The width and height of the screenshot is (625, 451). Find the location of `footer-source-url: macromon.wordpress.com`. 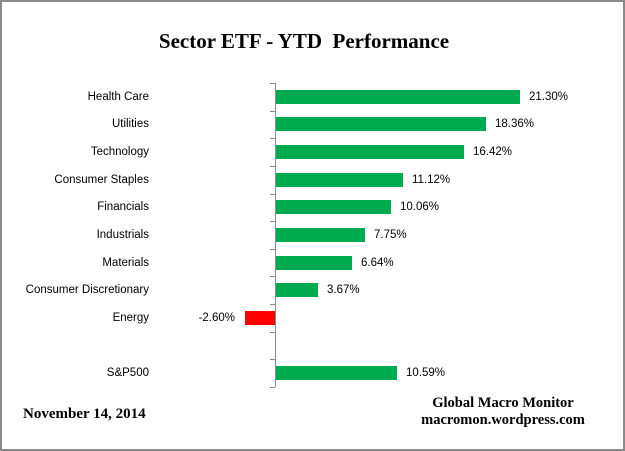

footer-source-url: macromon.wordpress.com is located at coordinates (503, 420).